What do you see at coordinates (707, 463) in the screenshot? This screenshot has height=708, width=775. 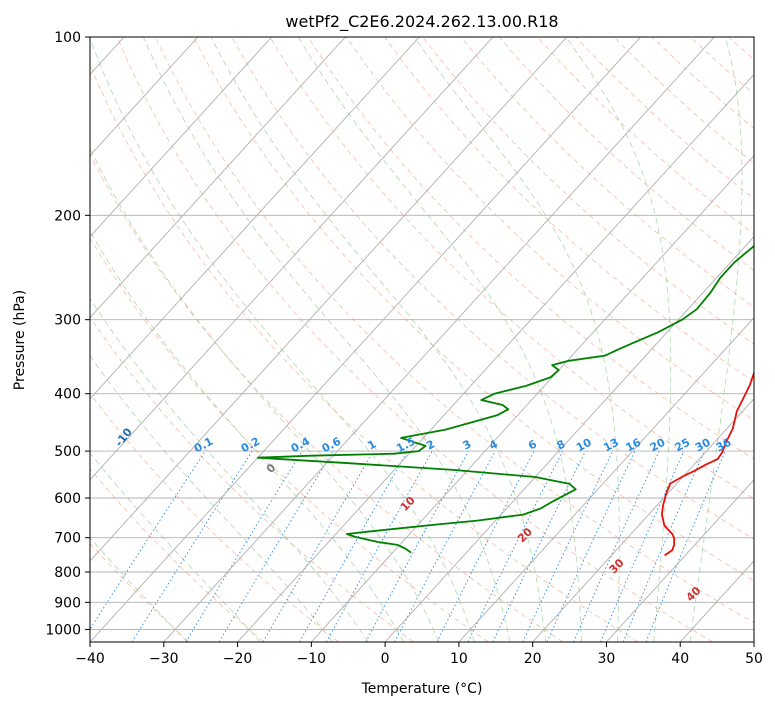 I see `temperature-profile-line` at bounding box center [707, 463].